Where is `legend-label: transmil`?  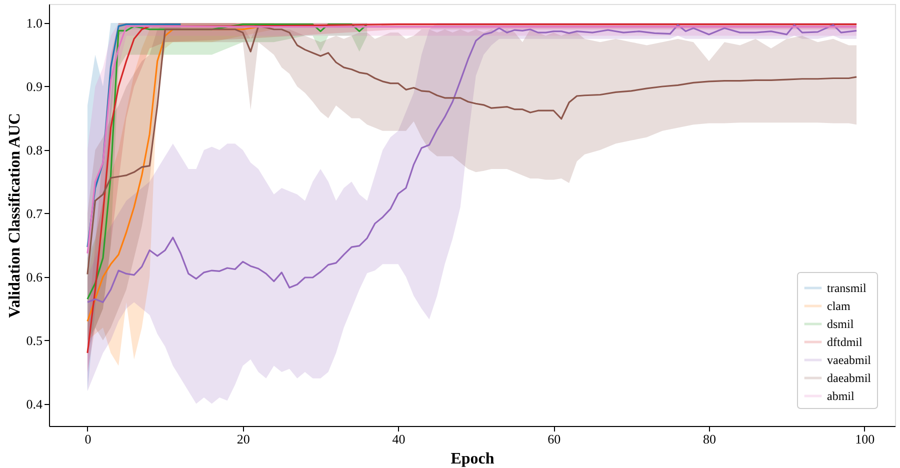 legend-label: transmil is located at coordinates (847, 288).